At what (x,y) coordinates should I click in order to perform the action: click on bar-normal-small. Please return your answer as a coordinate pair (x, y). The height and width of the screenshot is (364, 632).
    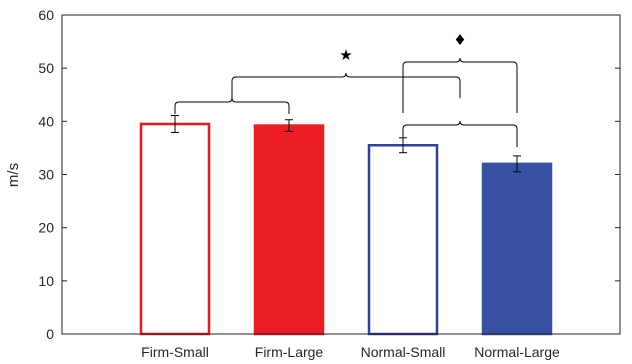
    Looking at the image, I should click on (403, 240).